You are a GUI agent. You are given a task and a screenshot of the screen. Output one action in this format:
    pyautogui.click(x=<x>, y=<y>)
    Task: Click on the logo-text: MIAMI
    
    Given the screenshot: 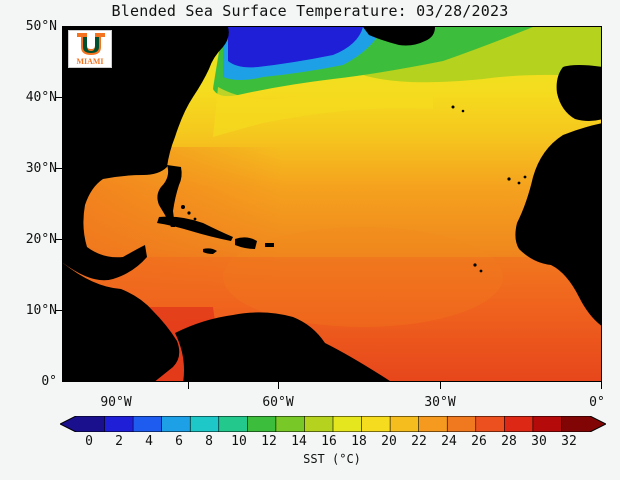 What is the action you would take?
    pyautogui.click(x=90, y=61)
    